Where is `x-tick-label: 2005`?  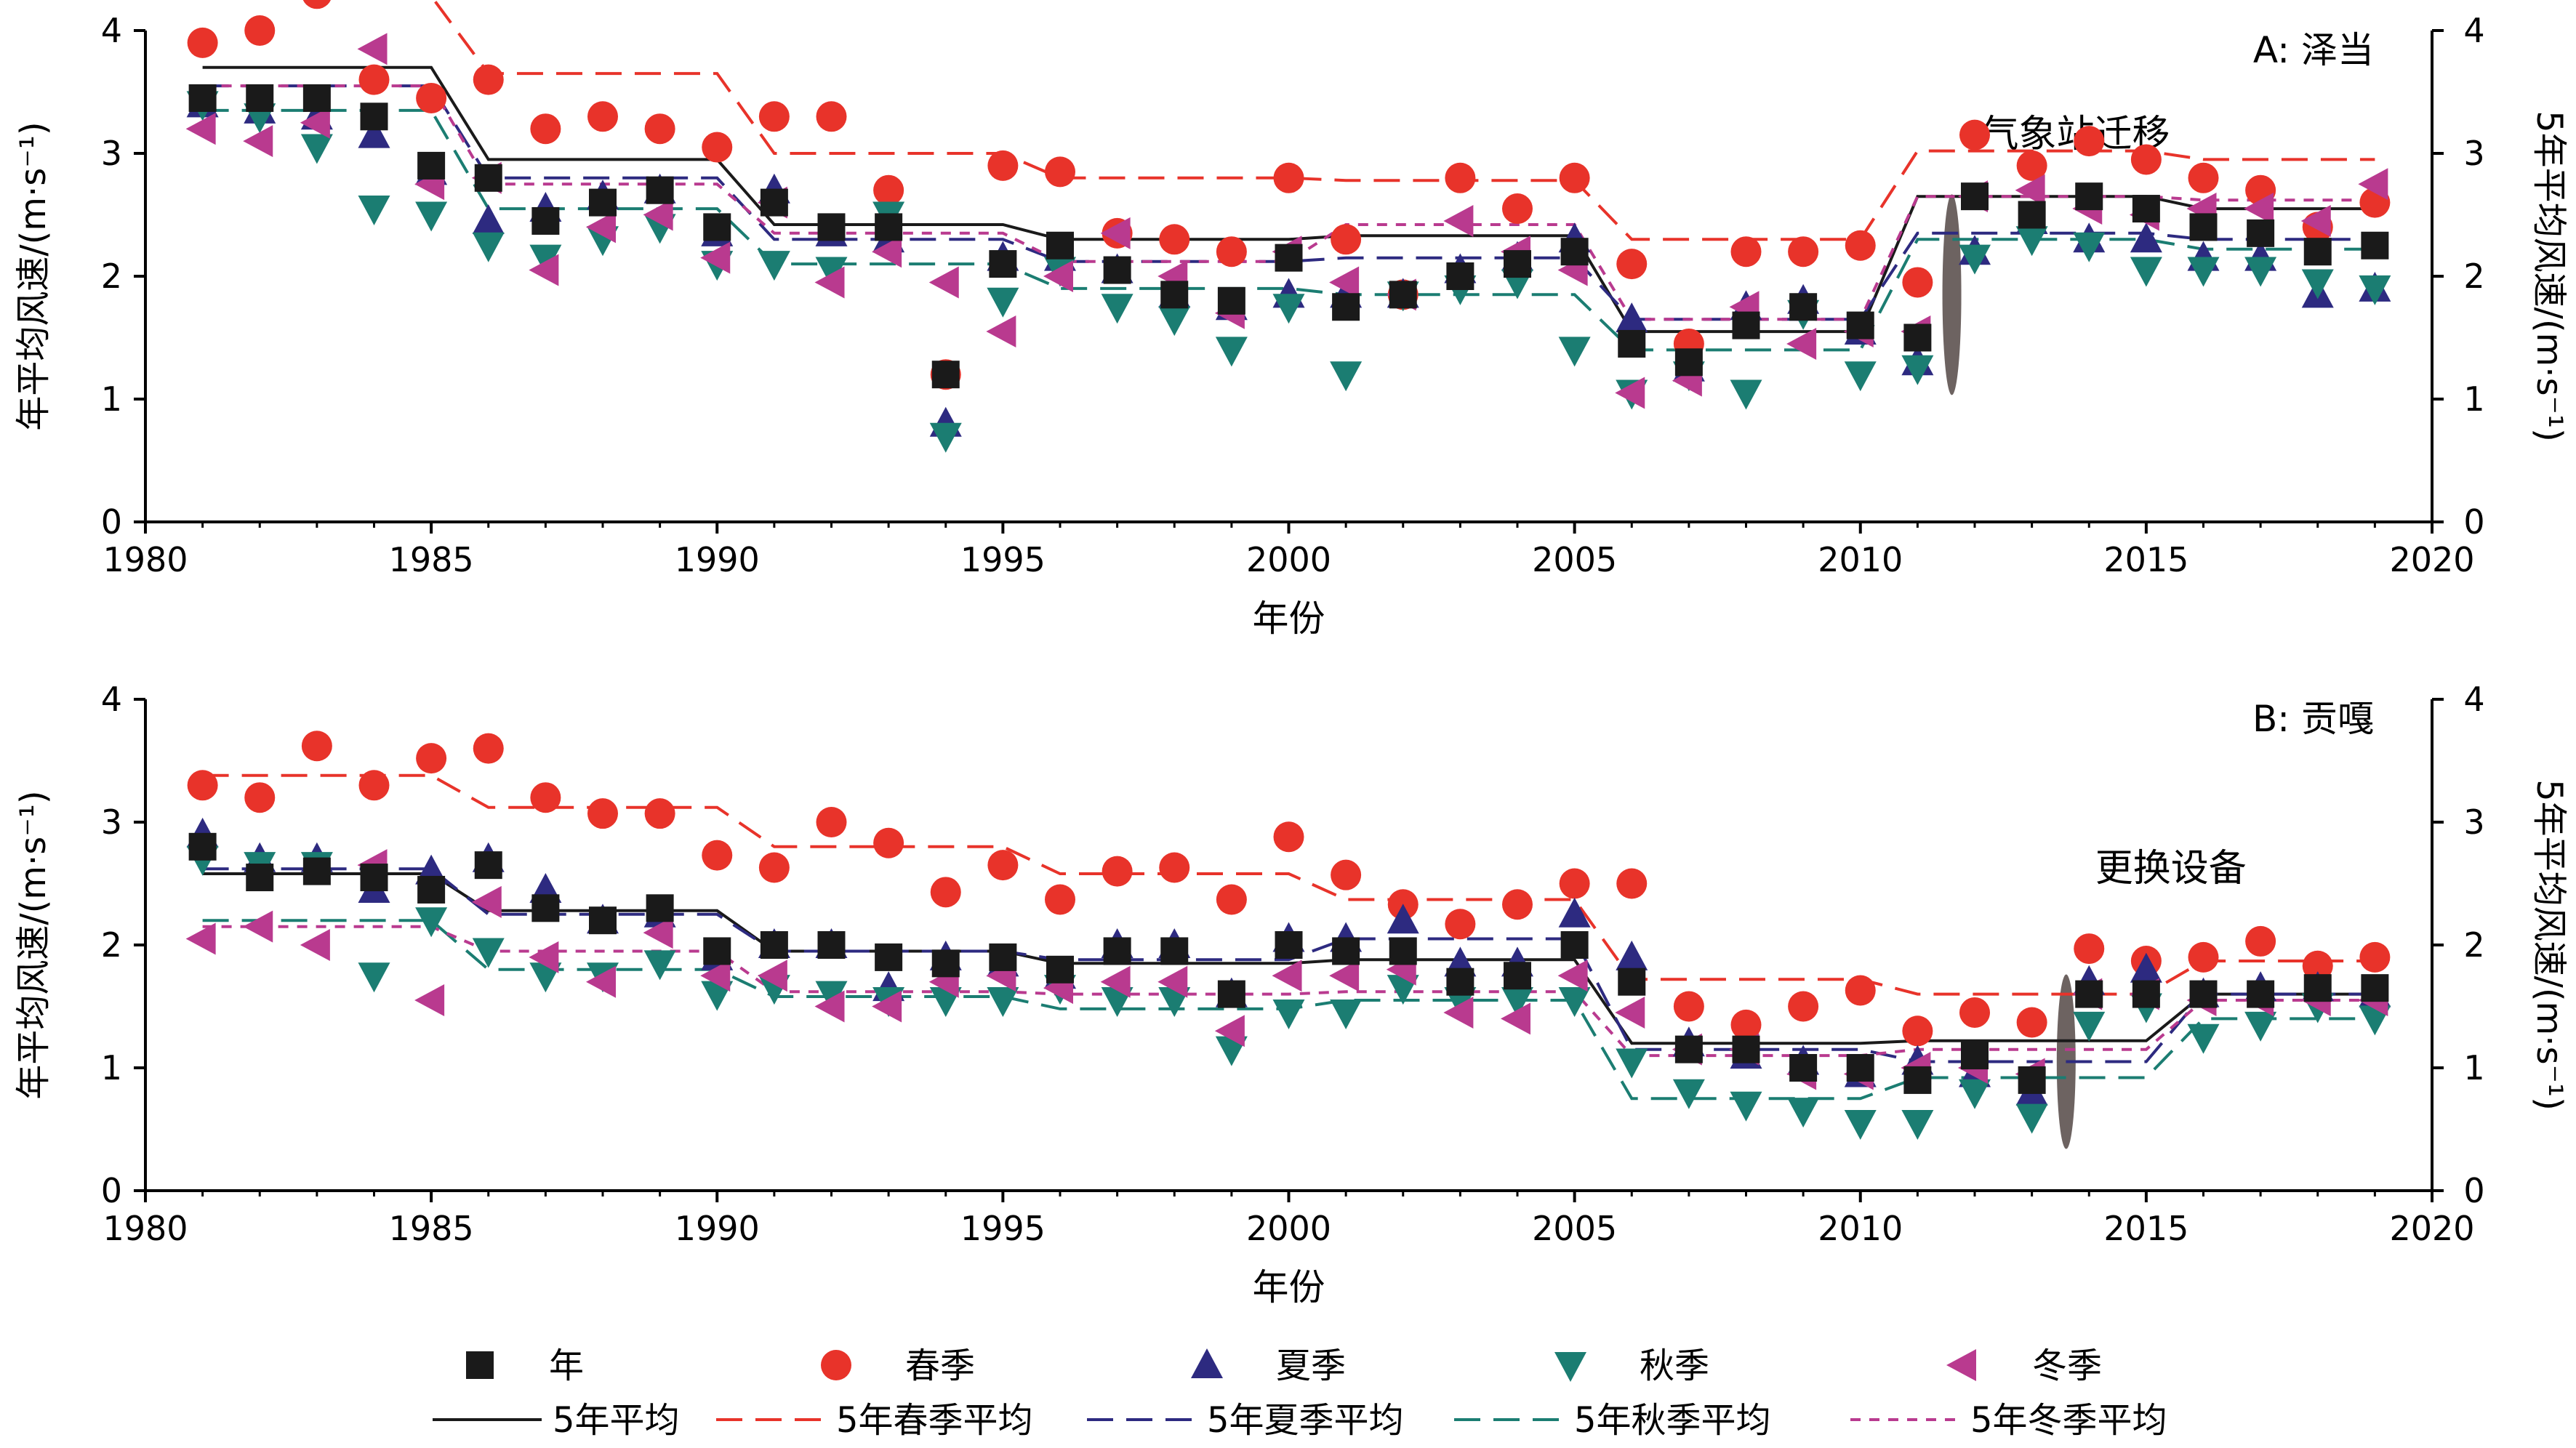 x-tick-label: 2005 is located at coordinates (1575, 1228).